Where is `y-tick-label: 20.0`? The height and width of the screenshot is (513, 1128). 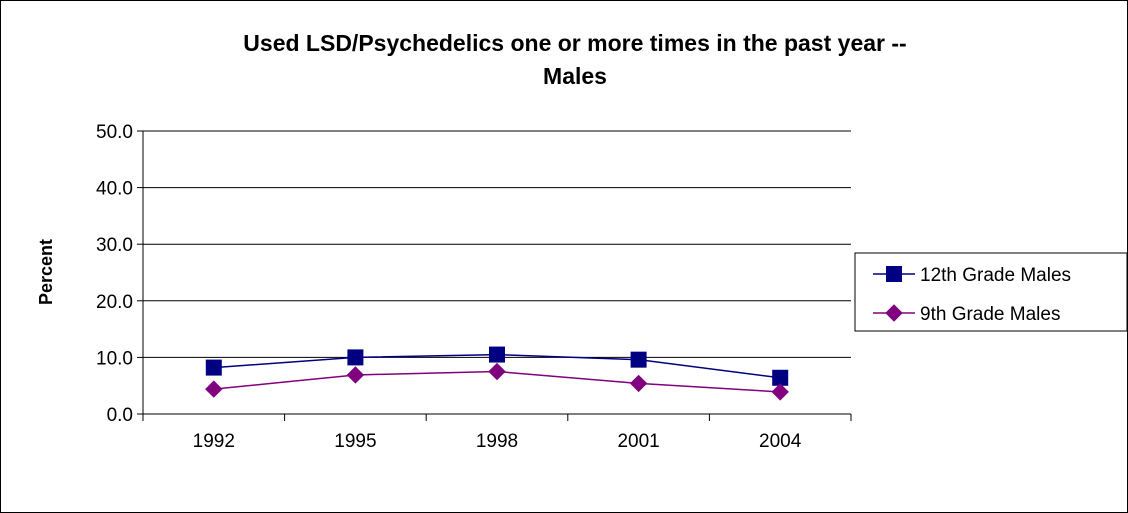
y-tick-label: 20.0 is located at coordinates (114, 302).